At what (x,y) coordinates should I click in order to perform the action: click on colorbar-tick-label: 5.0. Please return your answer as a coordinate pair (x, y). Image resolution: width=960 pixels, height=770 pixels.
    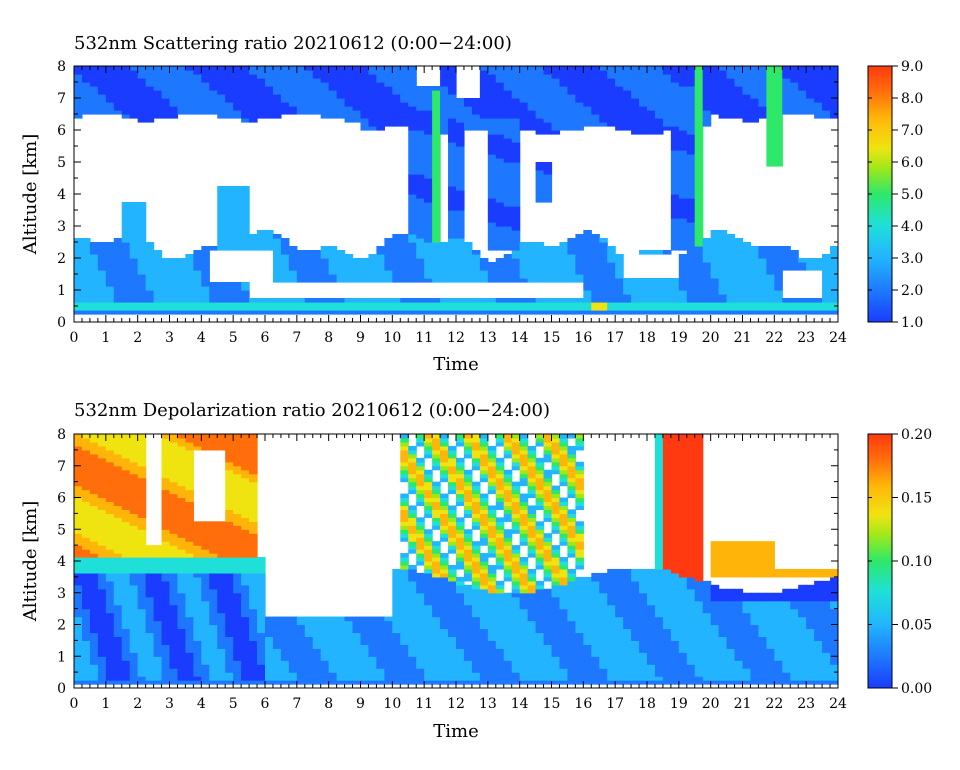
    Looking at the image, I should click on (912, 195).